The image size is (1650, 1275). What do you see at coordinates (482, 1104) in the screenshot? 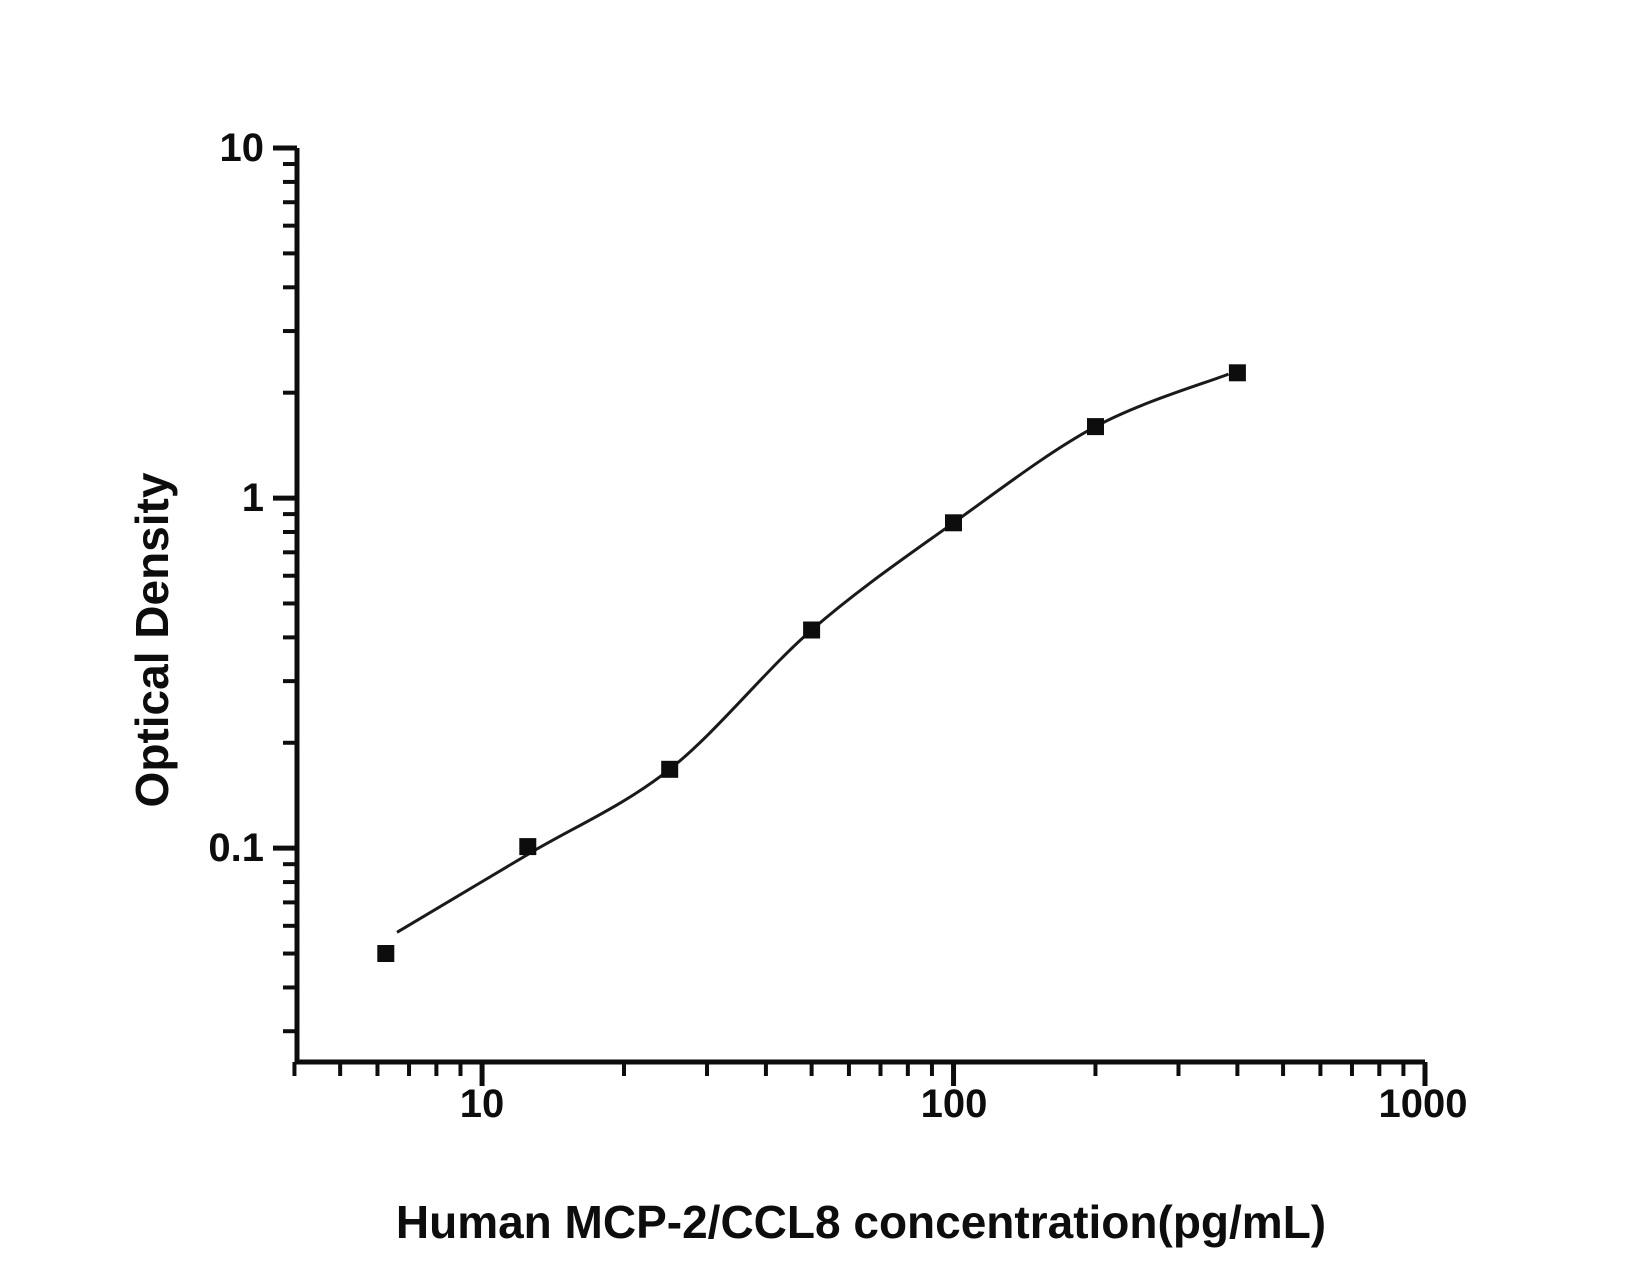
I see `x-tick-label-10: 10` at bounding box center [482, 1104].